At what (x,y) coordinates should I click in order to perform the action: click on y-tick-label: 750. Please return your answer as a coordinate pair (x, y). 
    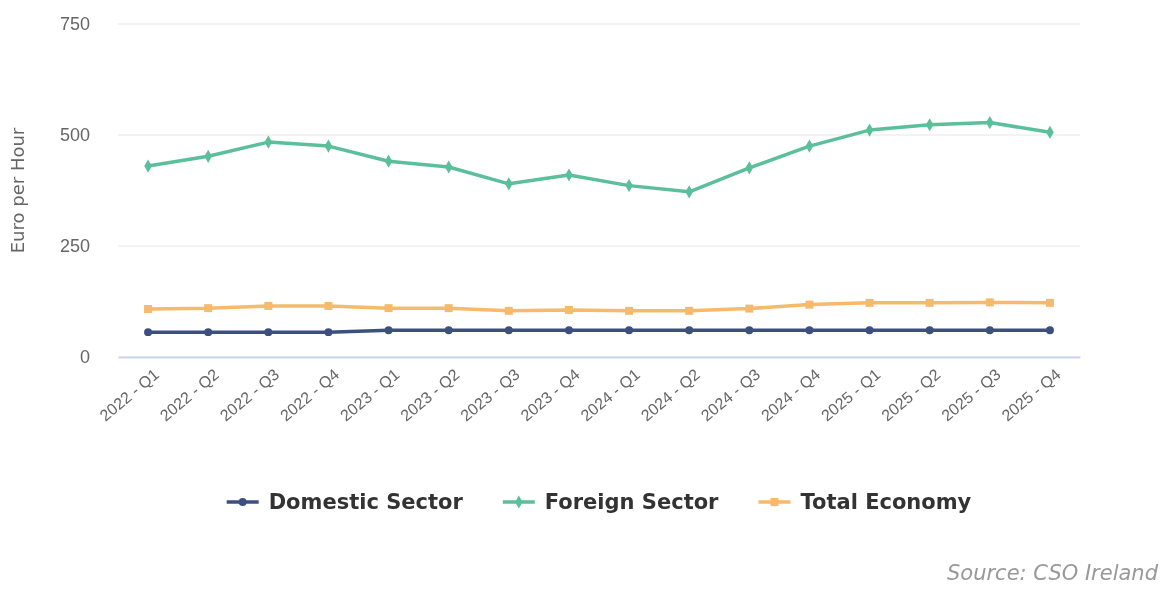
    Looking at the image, I should click on (74, 24).